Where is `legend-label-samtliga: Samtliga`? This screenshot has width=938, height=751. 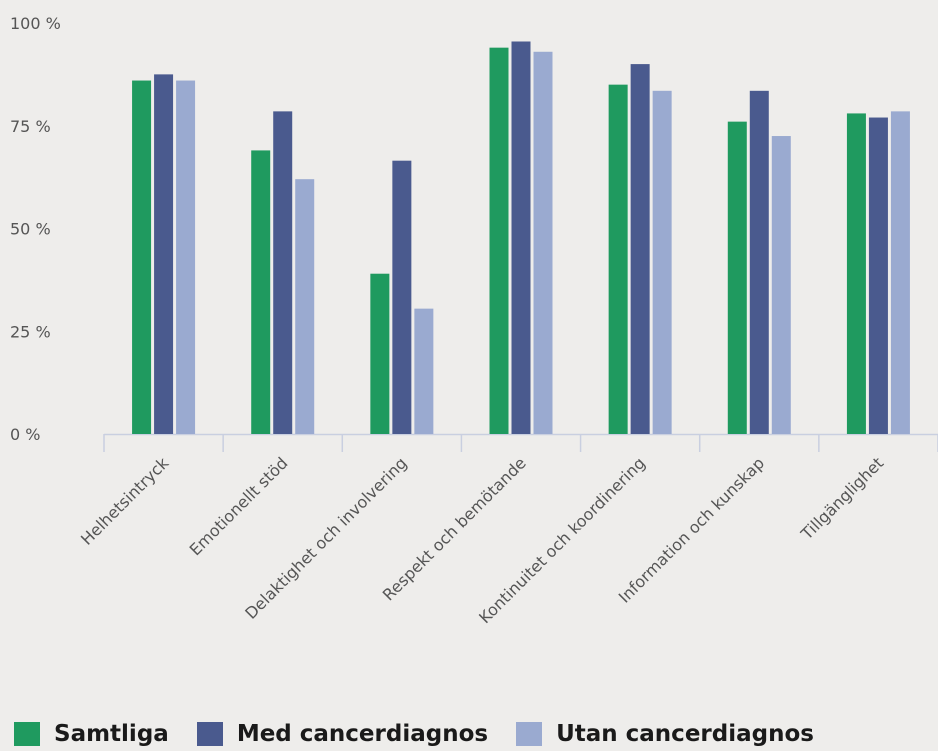
legend-label-samtliga: Samtliga is located at coordinates (111, 734).